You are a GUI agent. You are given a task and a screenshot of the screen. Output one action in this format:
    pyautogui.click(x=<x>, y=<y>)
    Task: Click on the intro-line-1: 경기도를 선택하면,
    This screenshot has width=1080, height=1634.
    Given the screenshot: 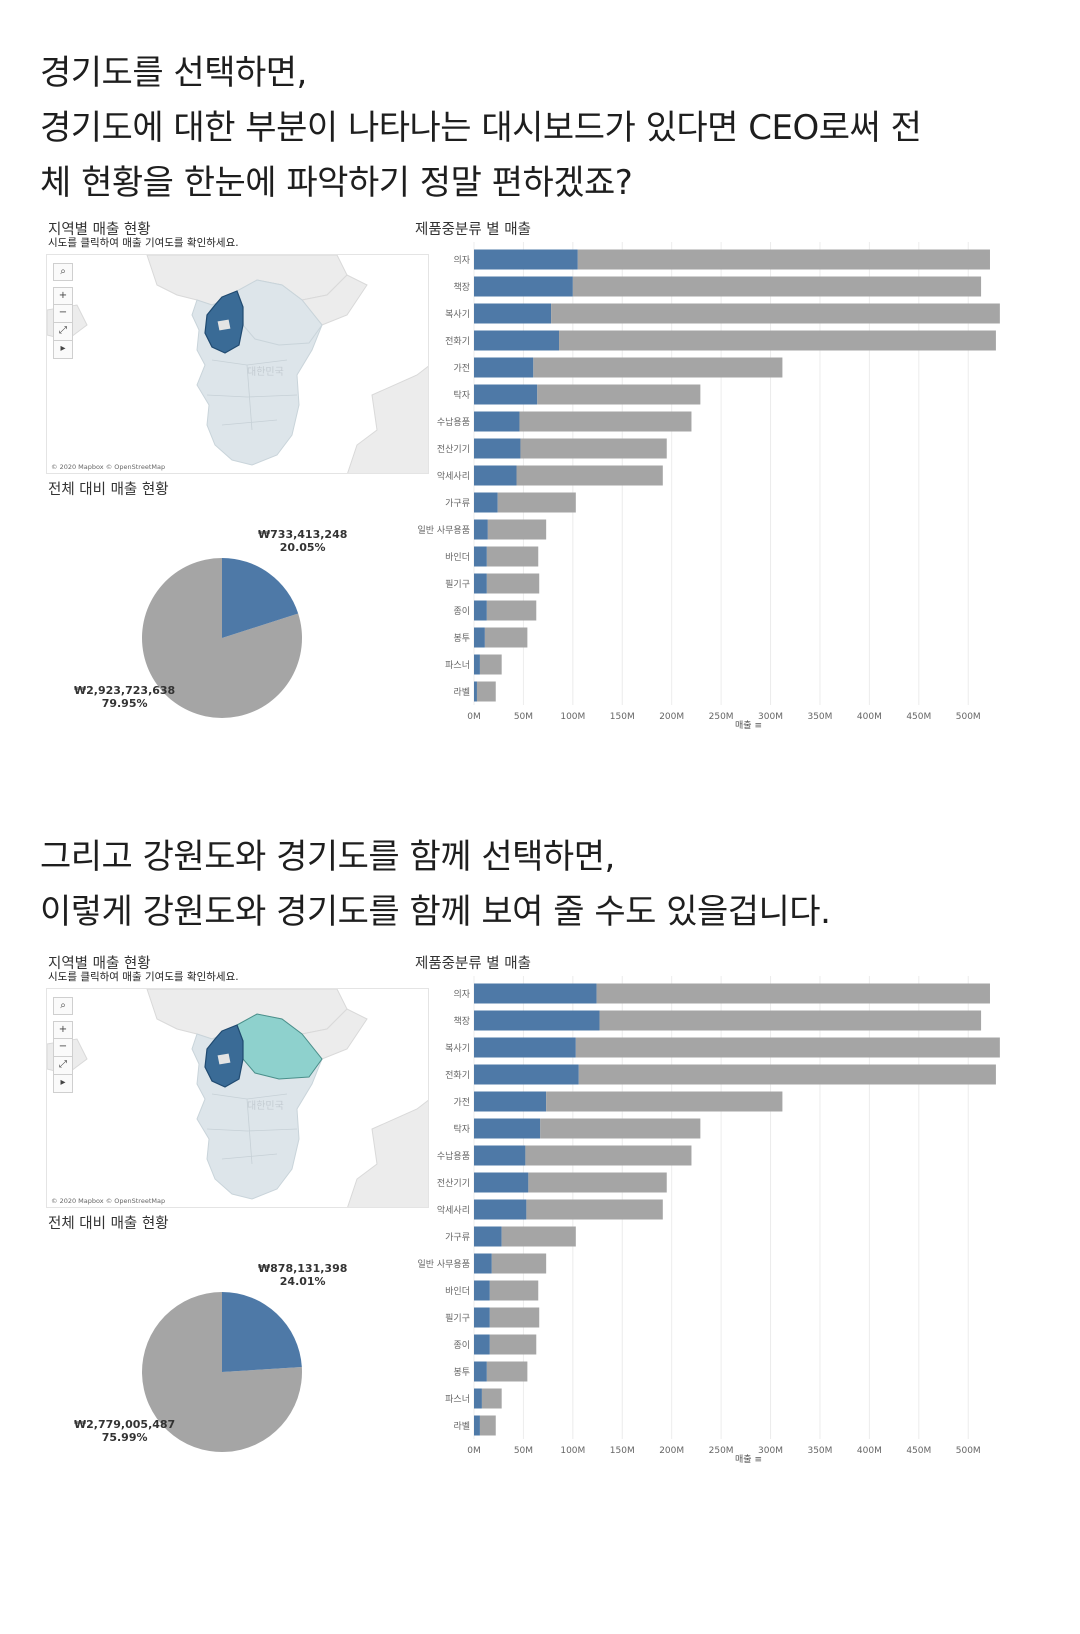 What is the action you would take?
    pyautogui.click(x=173, y=73)
    